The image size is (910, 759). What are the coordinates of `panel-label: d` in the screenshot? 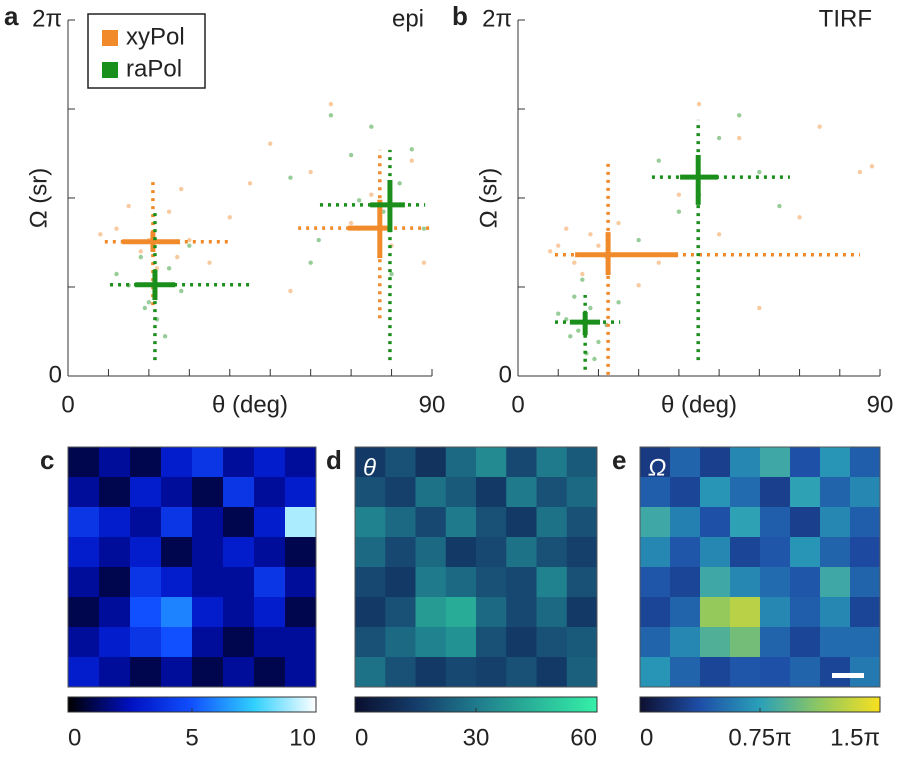 It's located at (334, 460).